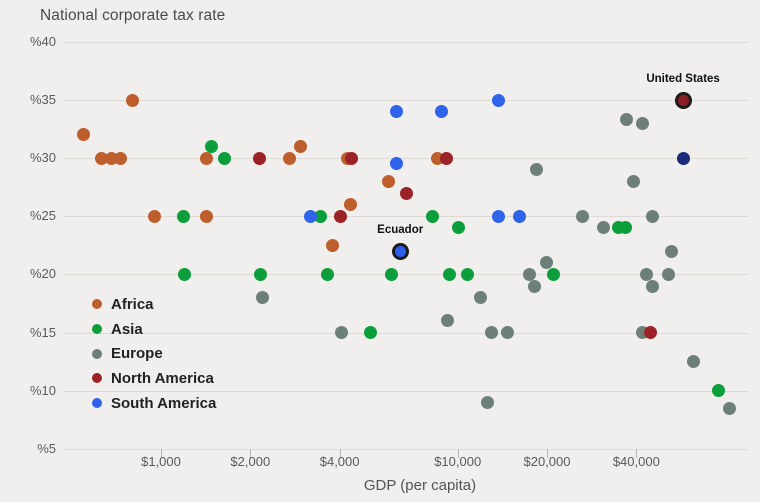 This screenshot has height=502, width=760. I want to click on legend-item-europe: Europe, so click(154, 353).